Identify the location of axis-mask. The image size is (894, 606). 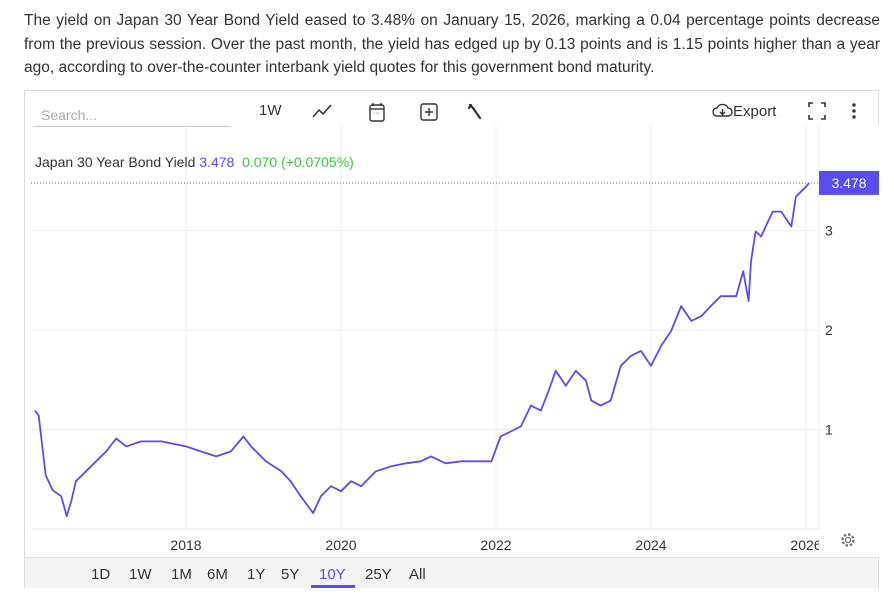
(849, 341).